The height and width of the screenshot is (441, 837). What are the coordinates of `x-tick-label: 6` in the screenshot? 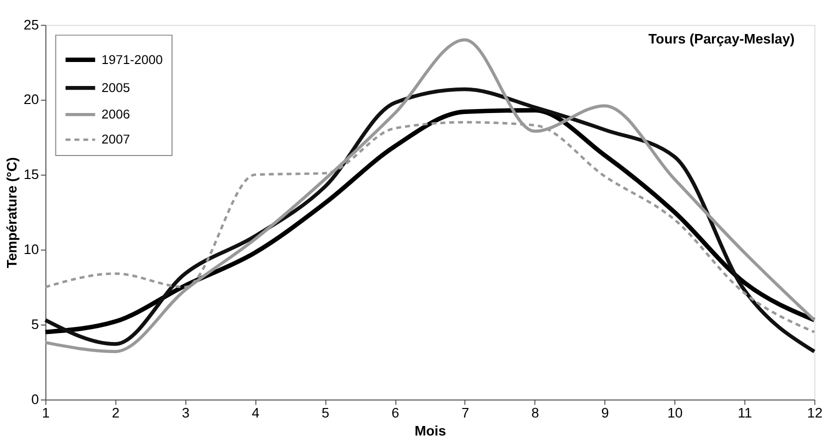 It's located at (396, 413).